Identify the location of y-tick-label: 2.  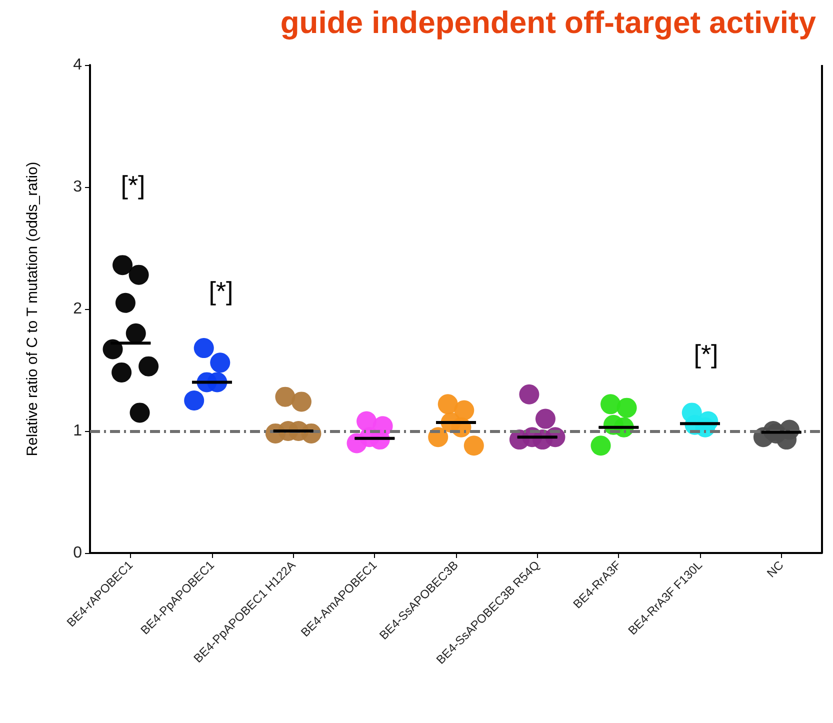
(77, 309).